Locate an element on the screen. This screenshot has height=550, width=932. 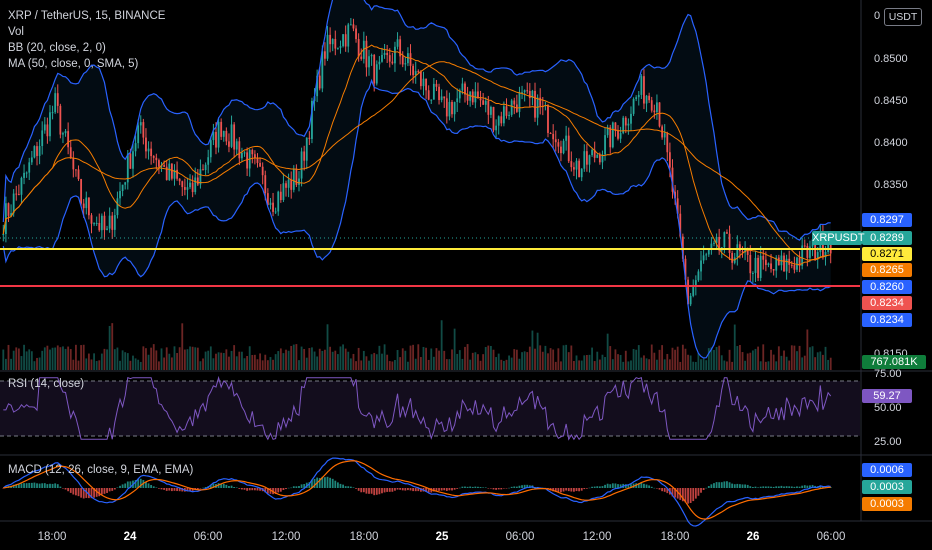
macd-legend: MACD (12, 26, close, 9, EMA, EMA) is located at coordinates (101, 470).